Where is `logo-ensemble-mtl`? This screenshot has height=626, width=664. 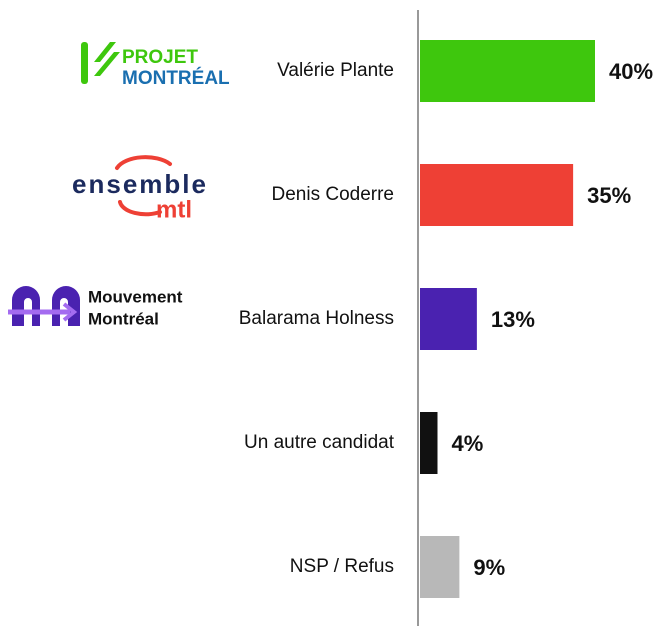 logo-ensemble-mtl is located at coordinates (143, 186).